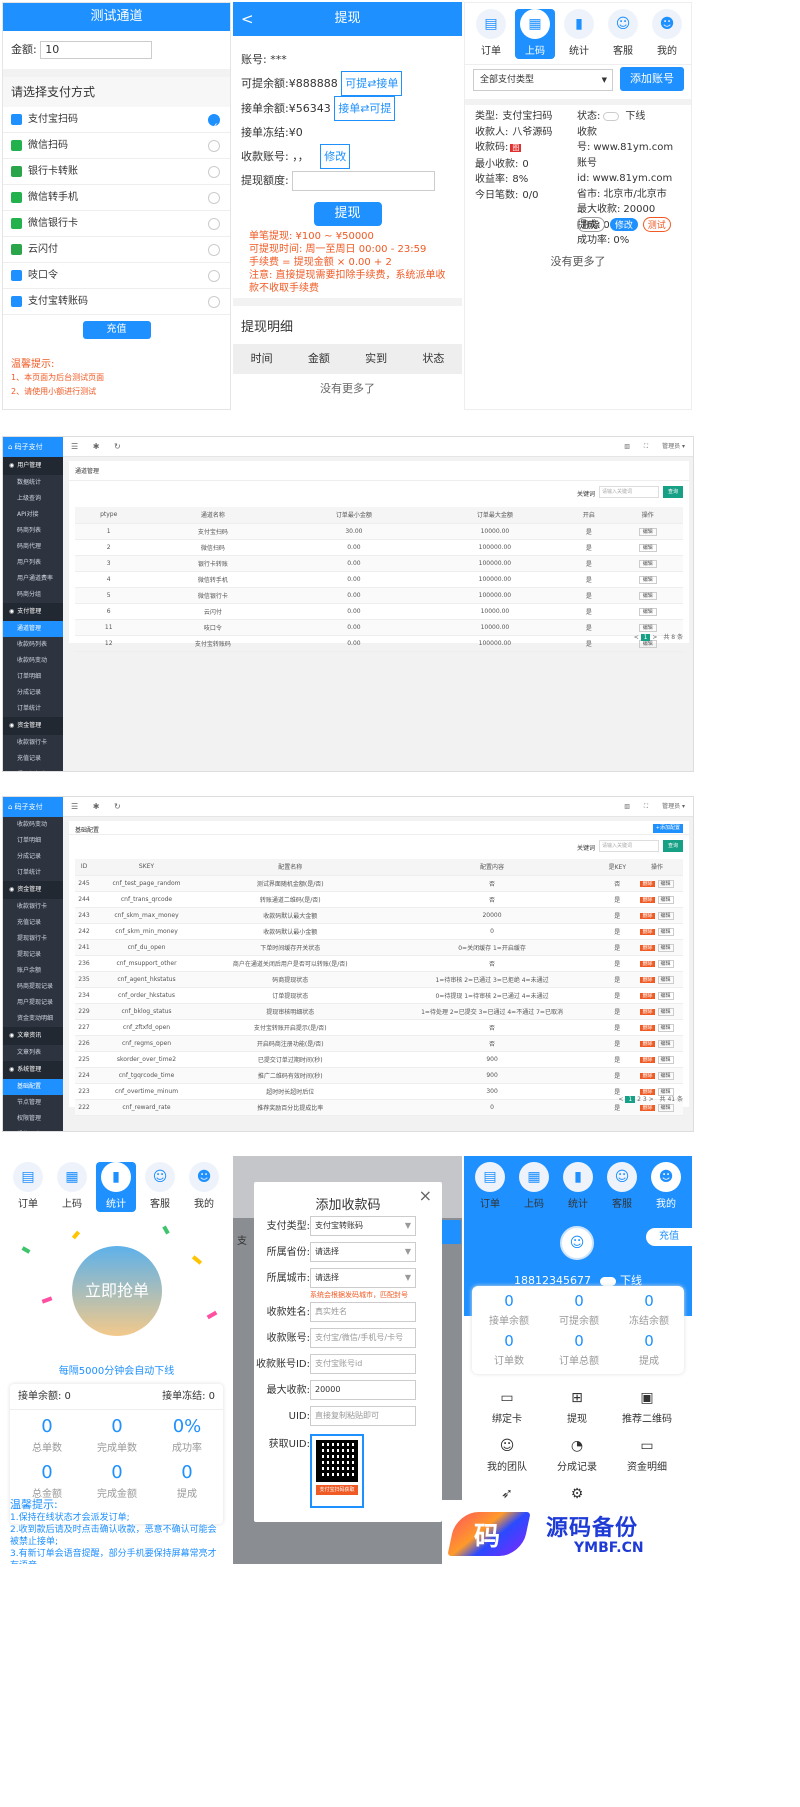 The width and height of the screenshot is (800, 1807). Describe the element at coordinates (507, 1455) in the screenshot. I see `menu-item: ☺ 我的团队` at that location.